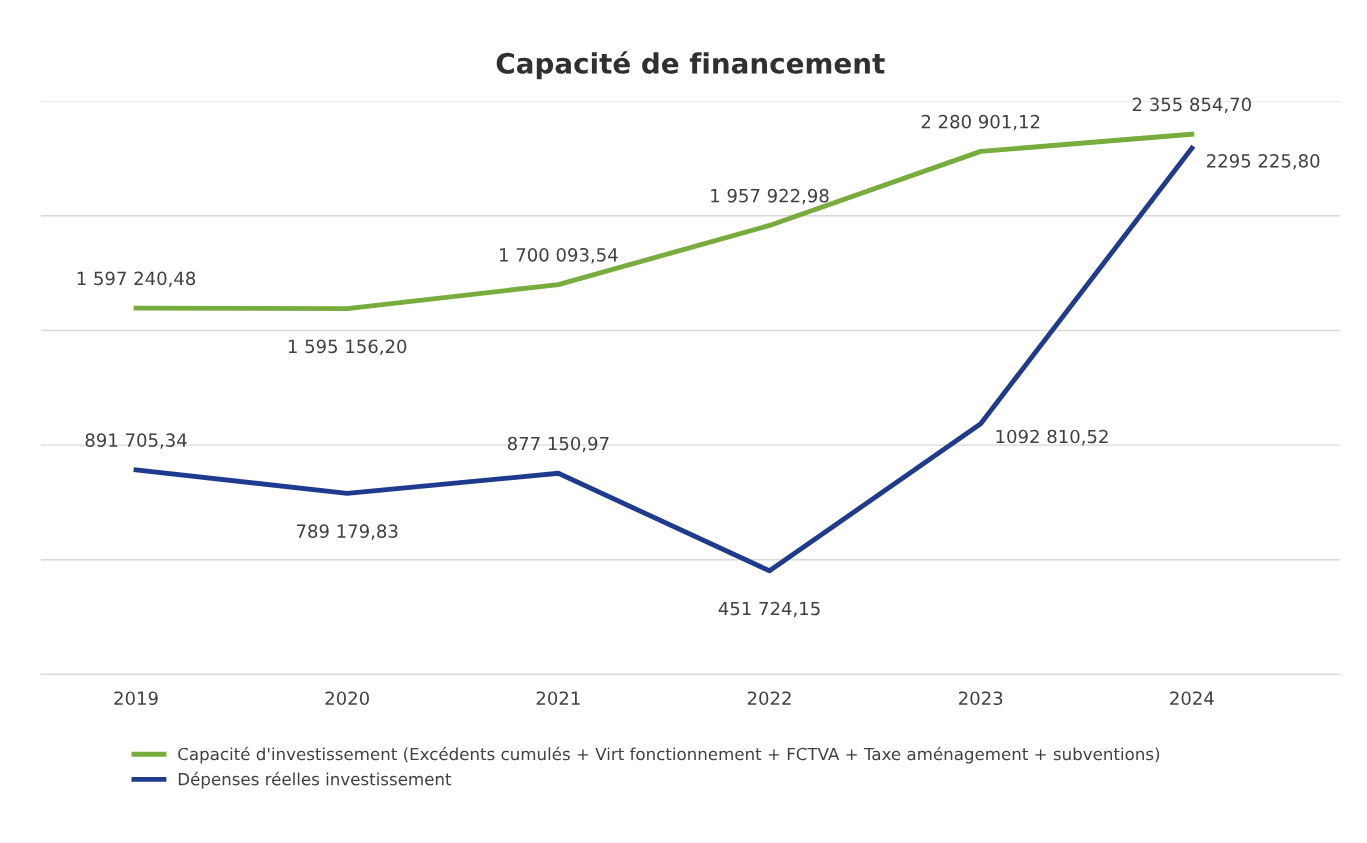  Describe the element at coordinates (136, 441) in the screenshot. I see `data-label: 891 705,34` at that location.